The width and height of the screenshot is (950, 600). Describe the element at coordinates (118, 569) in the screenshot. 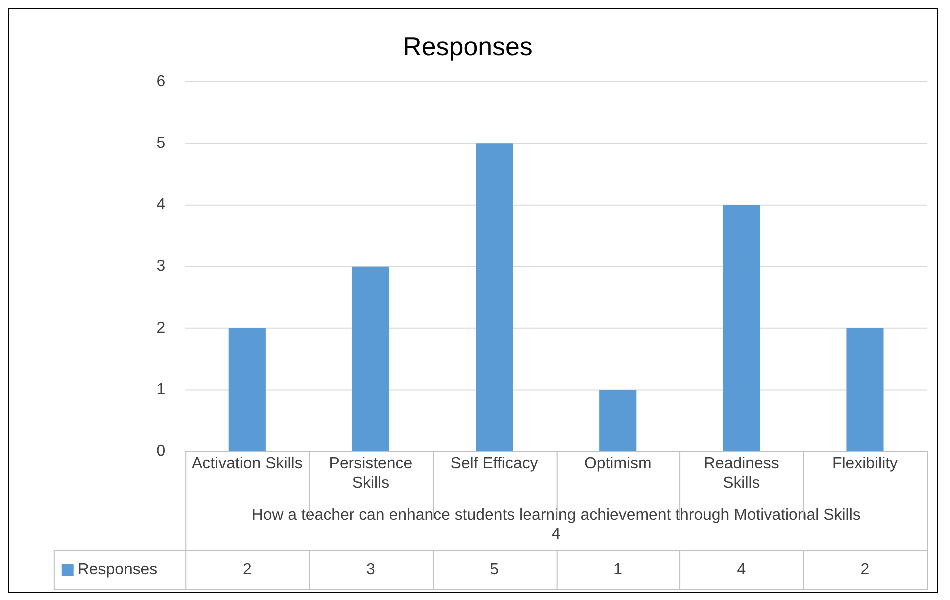

I see `legend-label: Responses` at that location.